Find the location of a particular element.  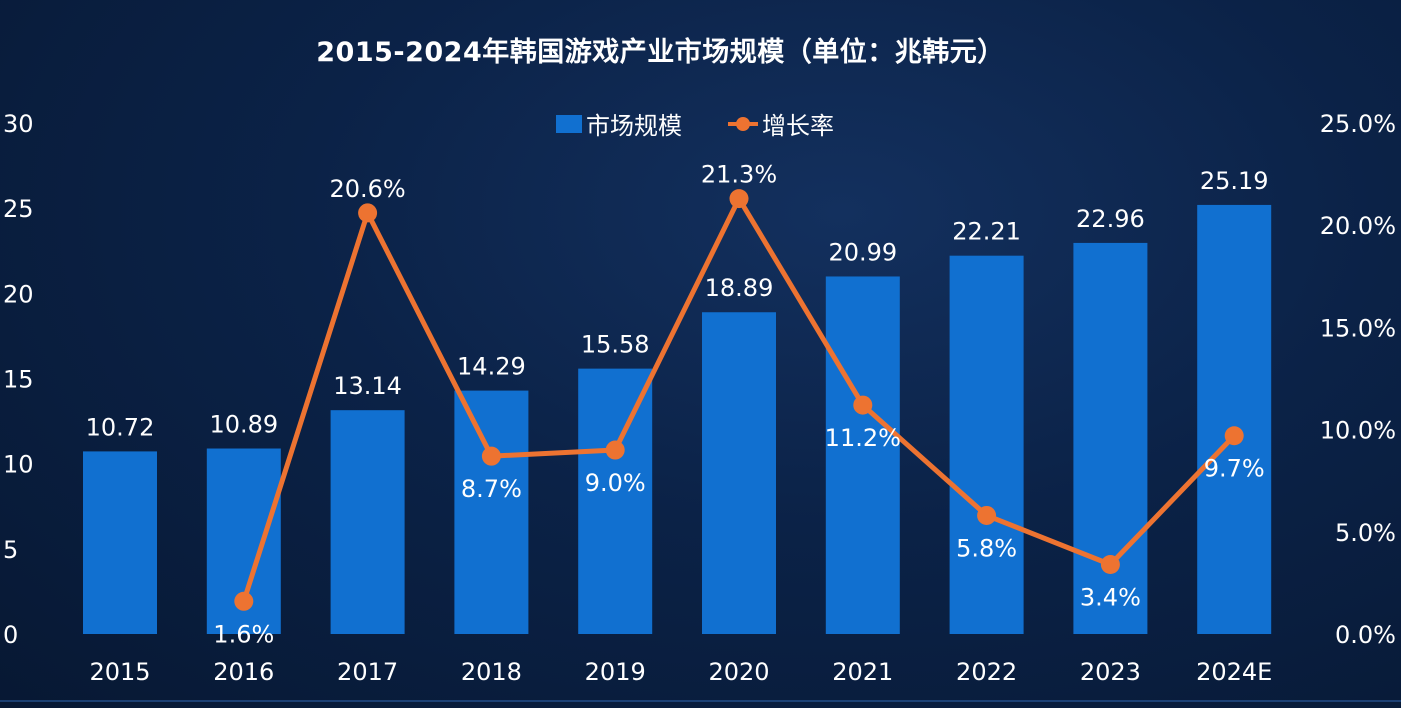

growth-rate-label: 9.7% is located at coordinates (1234, 469).